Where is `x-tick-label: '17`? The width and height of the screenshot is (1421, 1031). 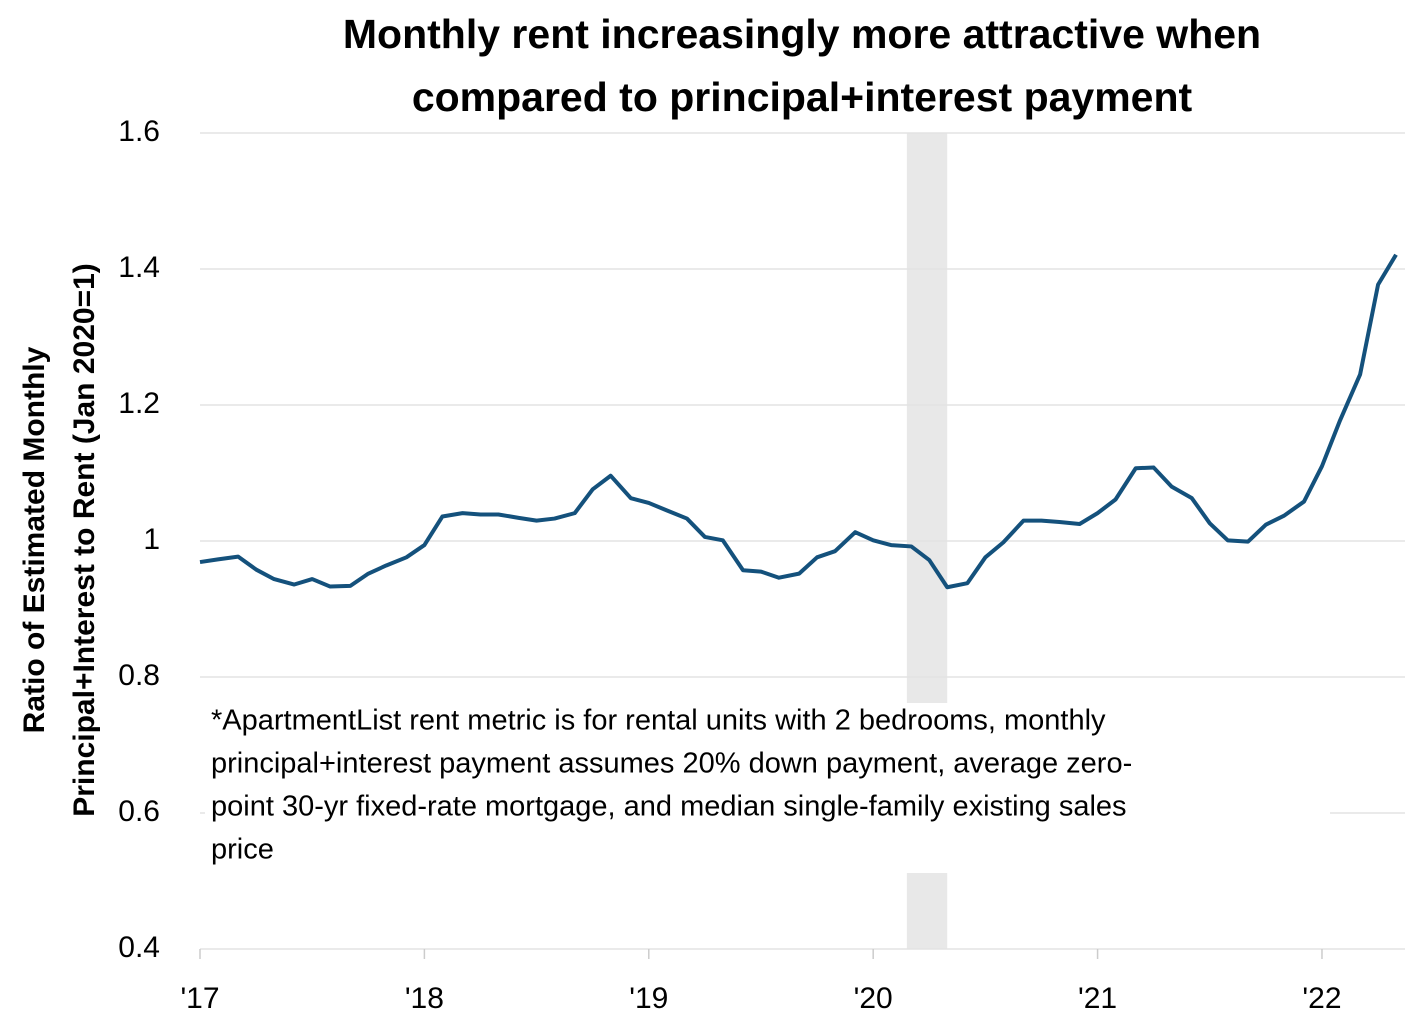 x-tick-label: '17 is located at coordinates (199, 998).